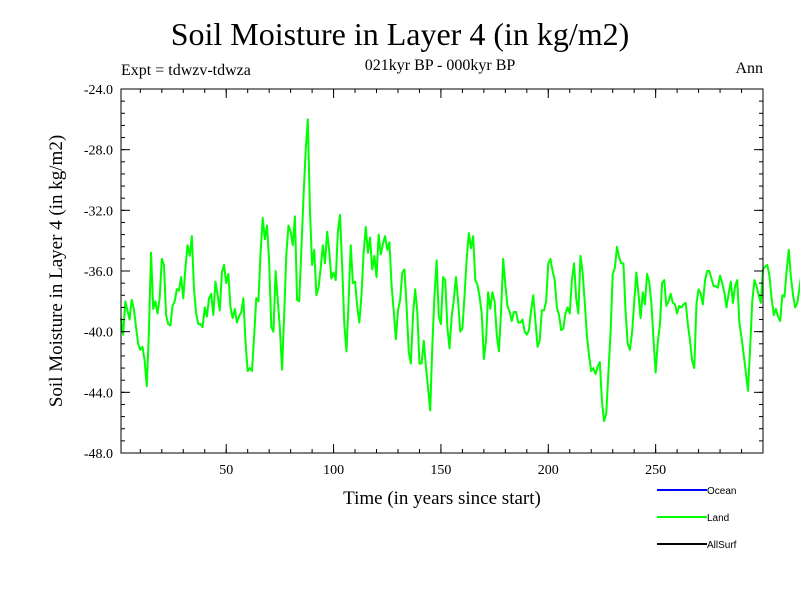 This screenshot has width=800, height=600. What do you see at coordinates (440, 470) in the screenshot?
I see `x-tick-label: 150` at bounding box center [440, 470].